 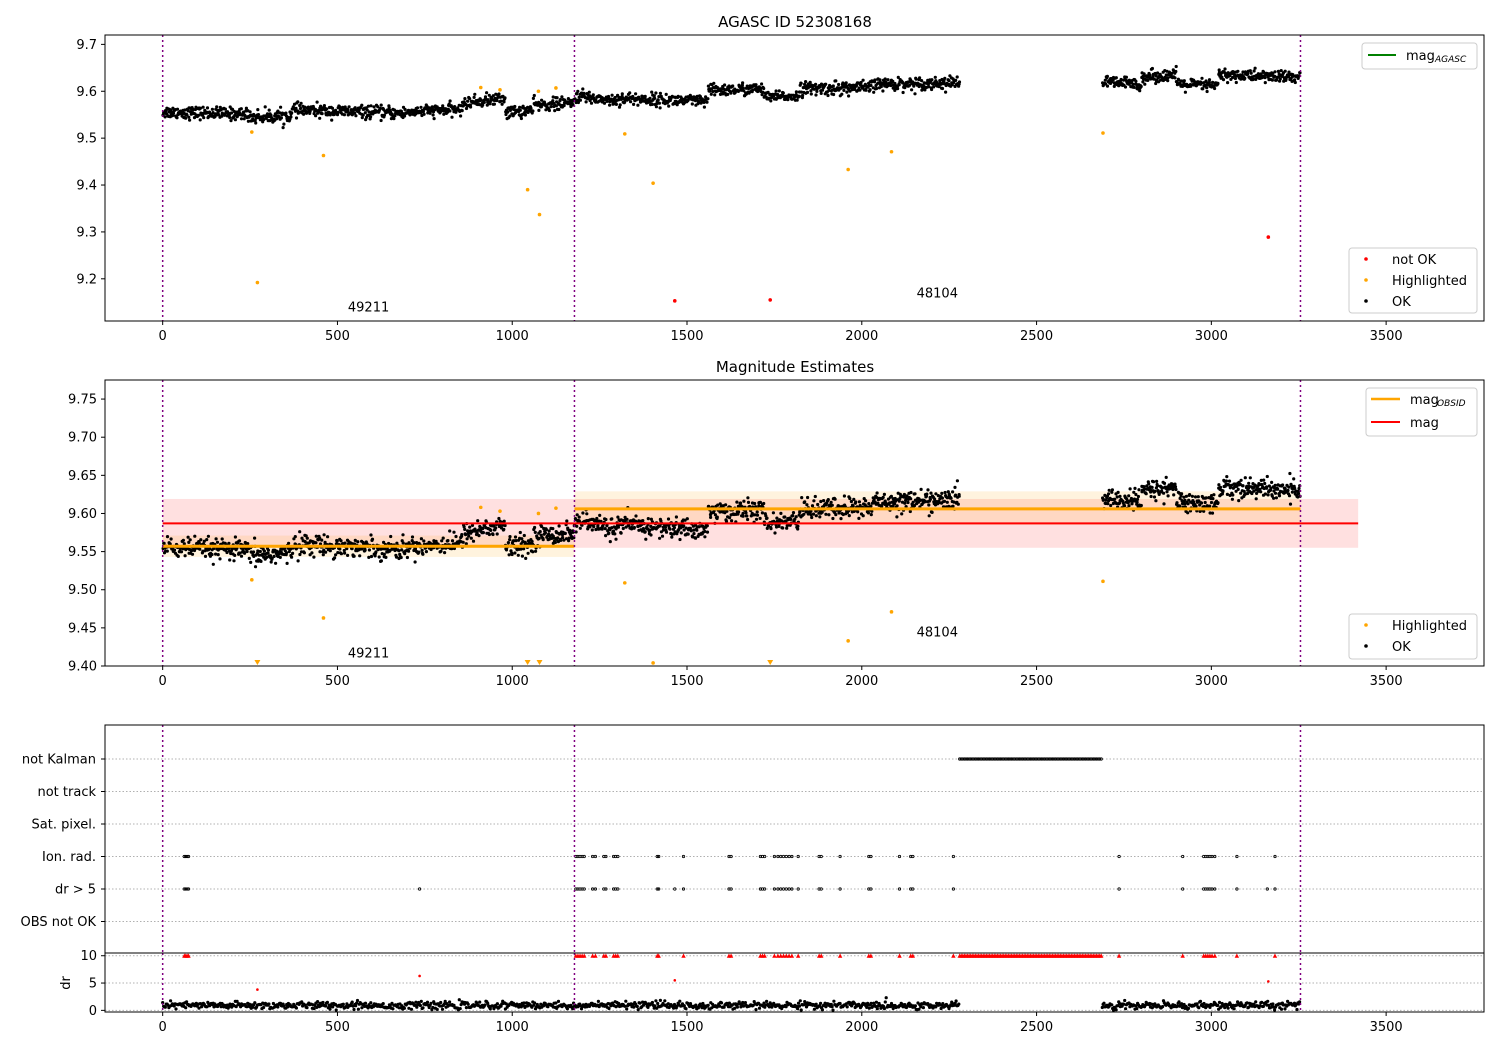 I want to click on panel2-title: Magnitude Estimates, so click(x=795, y=367).